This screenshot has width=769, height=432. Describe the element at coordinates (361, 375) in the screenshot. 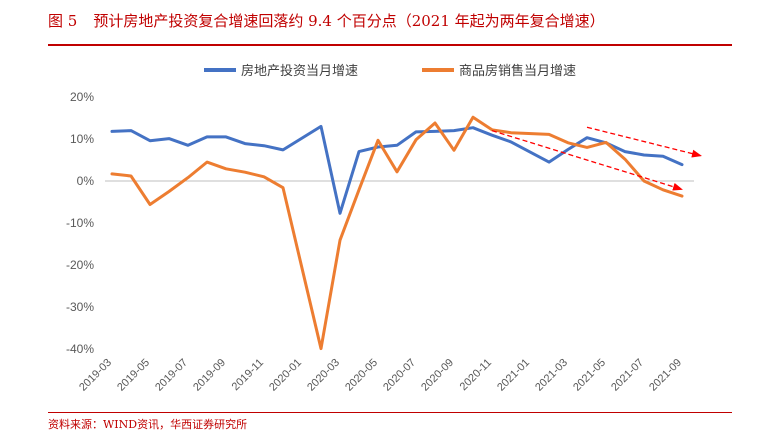

I see `x-tick-label: 2020-05` at that location.